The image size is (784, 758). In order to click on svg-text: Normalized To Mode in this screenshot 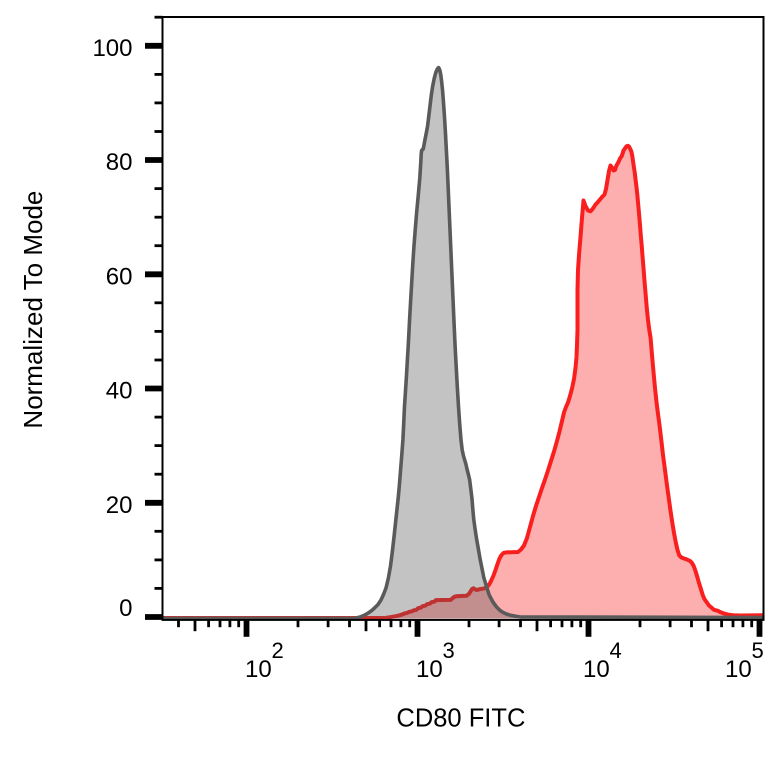, I will do `click(33, 310)`.